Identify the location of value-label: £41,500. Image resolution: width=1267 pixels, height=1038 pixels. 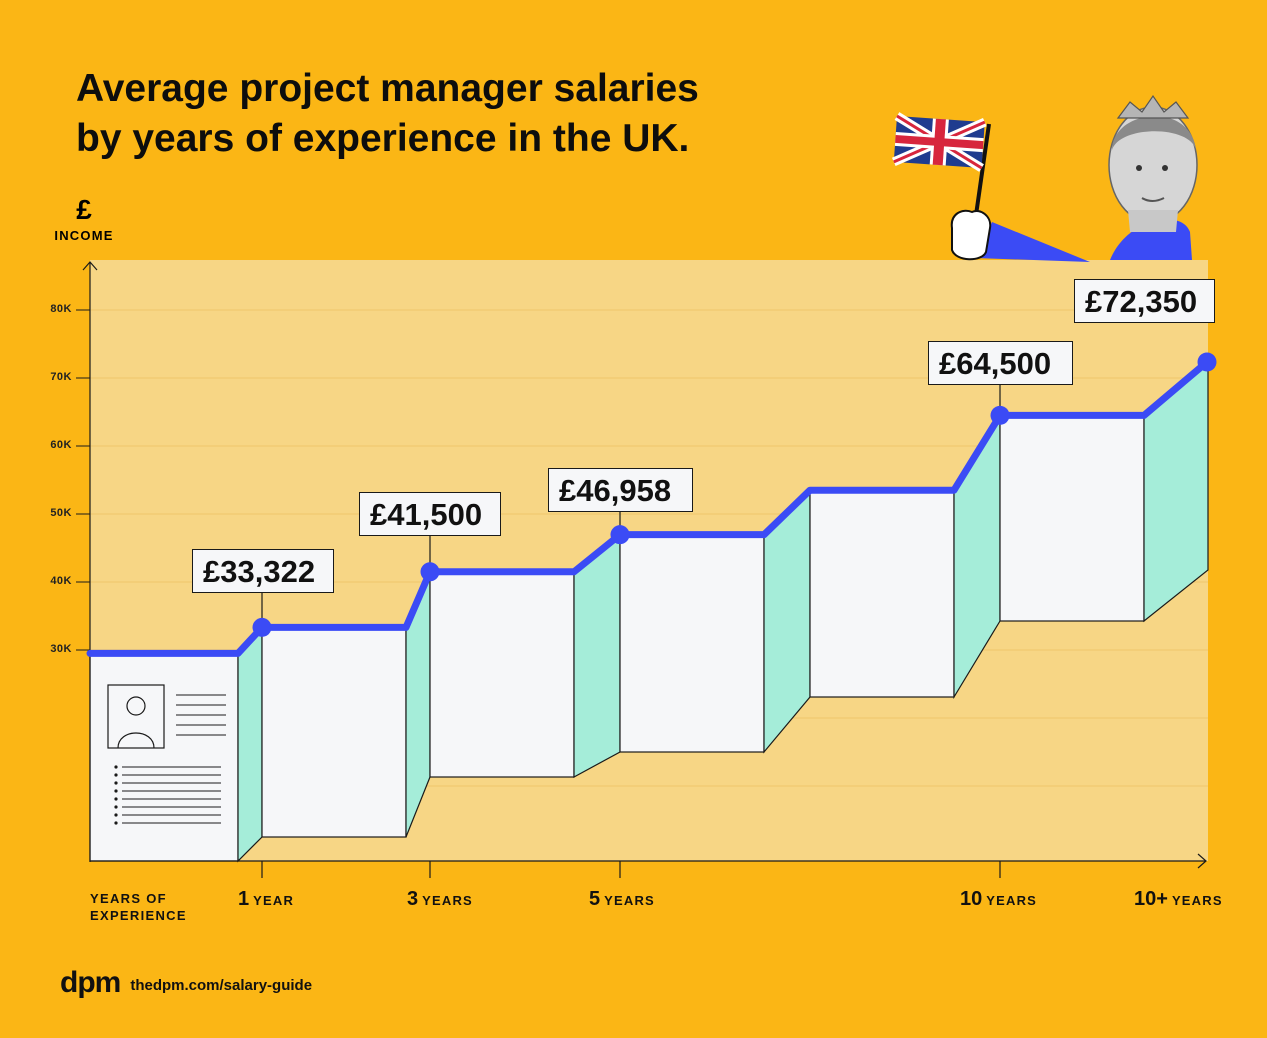
(430, 514).